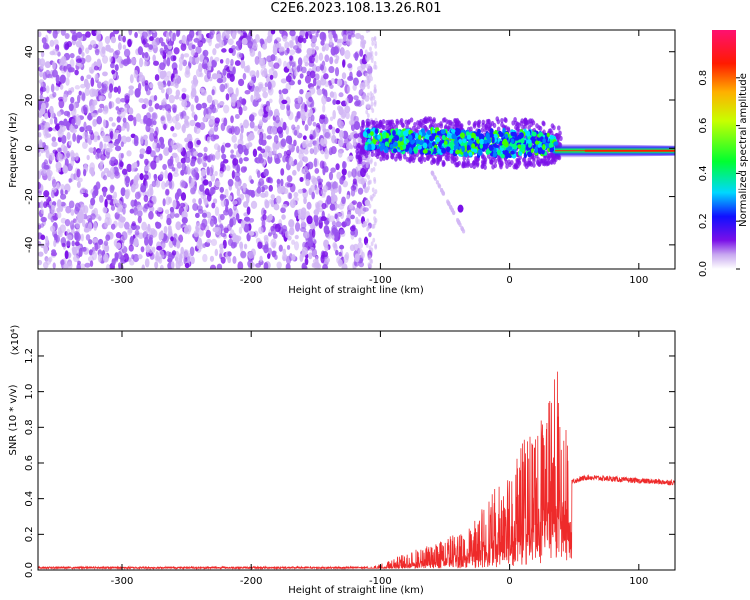 Image resolution: width=750 pixels, height=600 pixels. I want to click on colorbar-tick-label: 0.0, so click(703, 269).